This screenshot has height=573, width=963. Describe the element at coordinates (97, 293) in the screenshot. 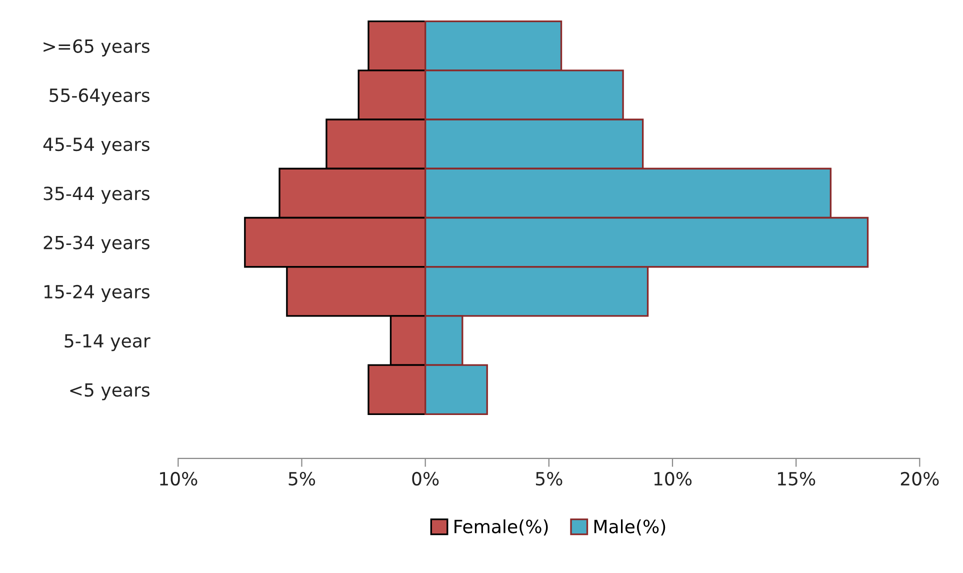

I see `y-tick-label: 15-24 years` at that location.